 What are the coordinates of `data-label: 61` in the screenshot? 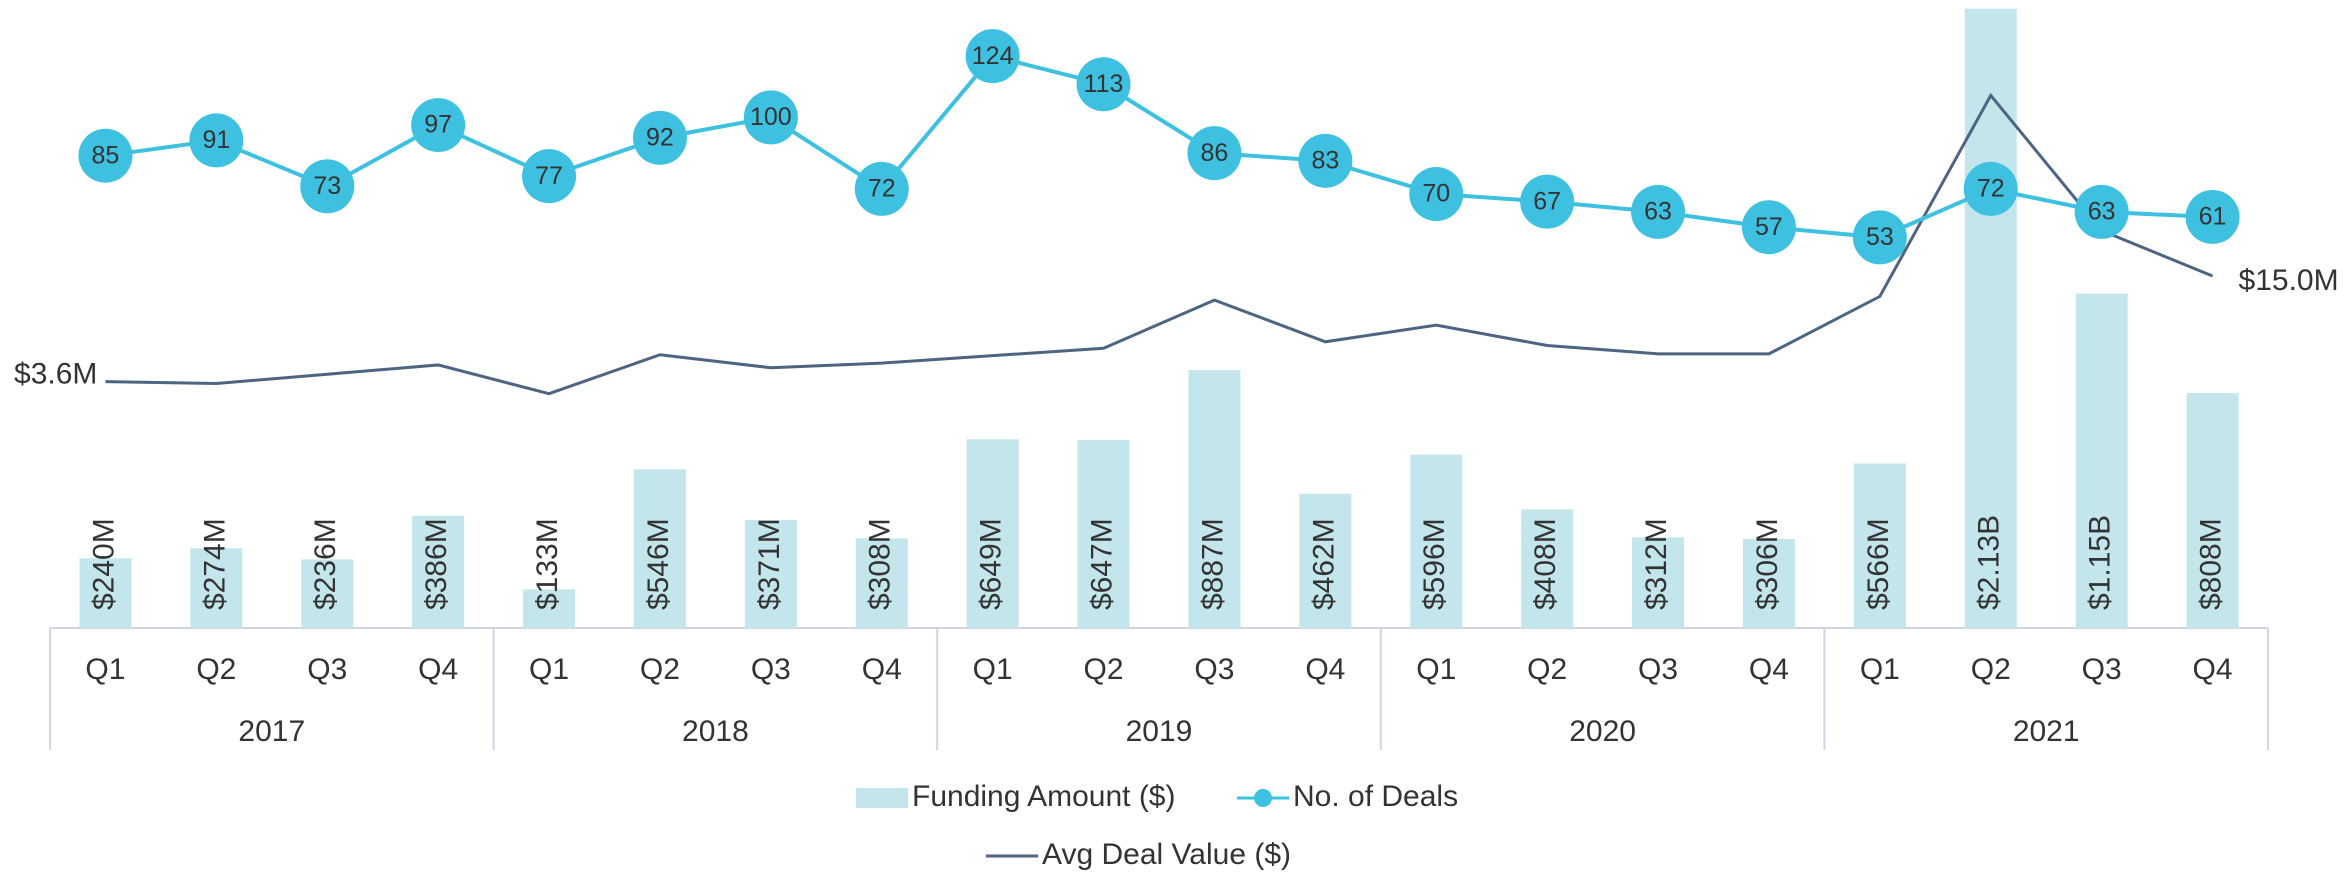 It's located at (2213, 217).